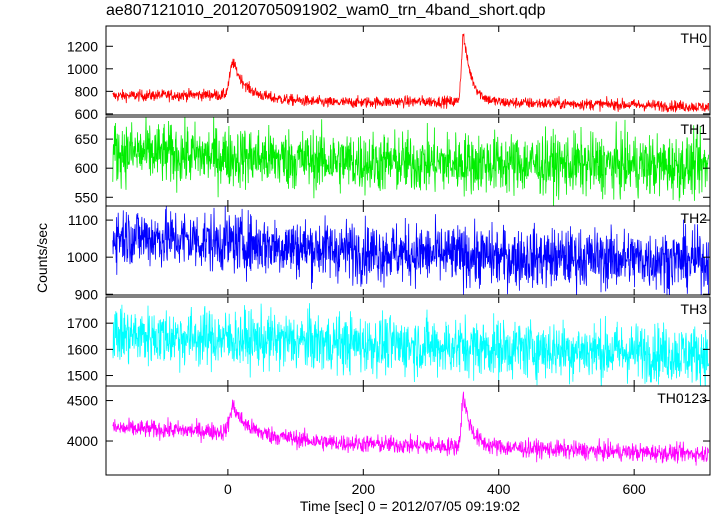 The image size is (717, 516). What do you see at coordinates (682, 398) in the screenshot?
I see `series-name-th0123: TH0123` at bounding box center [682, 398].